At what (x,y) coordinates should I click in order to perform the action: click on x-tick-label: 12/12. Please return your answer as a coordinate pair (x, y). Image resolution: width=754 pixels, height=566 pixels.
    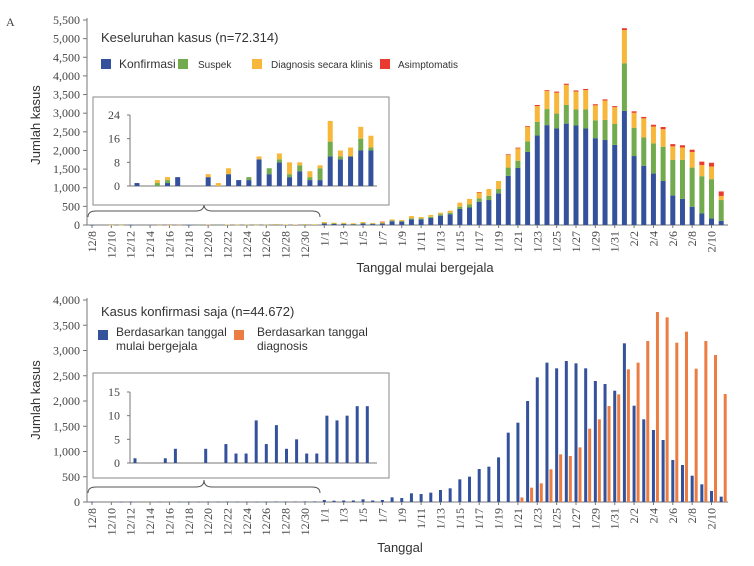
    Looking at the image, I should click on (131, 244).